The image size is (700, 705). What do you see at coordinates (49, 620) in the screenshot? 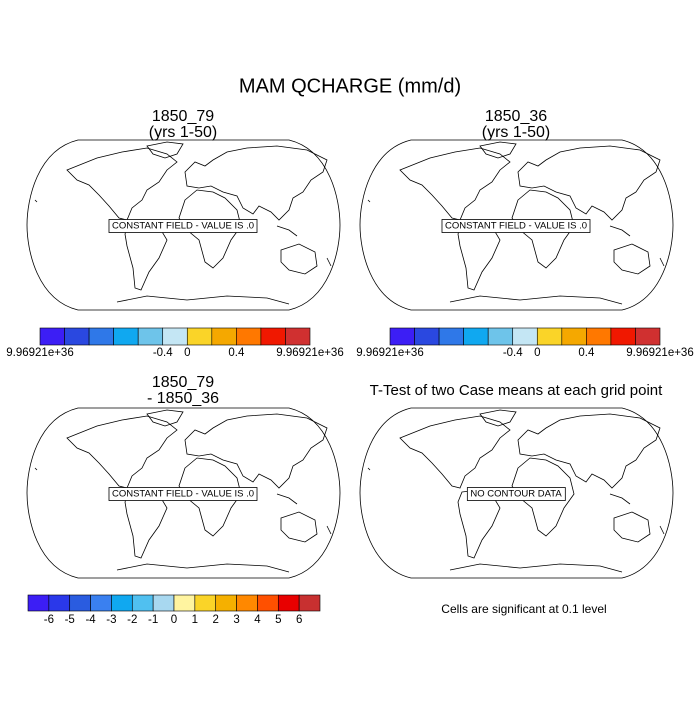
I see `colorbar-label: -6` at bounding box center [49, 620].